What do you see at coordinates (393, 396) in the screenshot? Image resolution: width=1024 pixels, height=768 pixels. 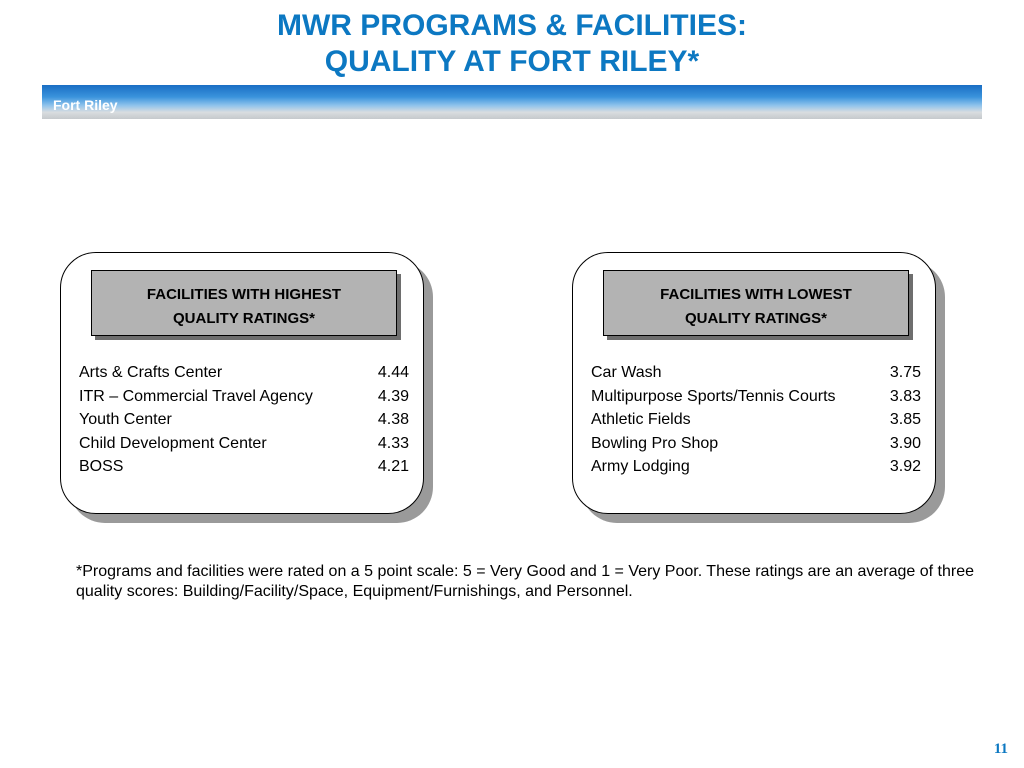 I see `facility-rating: 4.39` at bounding box center [393, 396].